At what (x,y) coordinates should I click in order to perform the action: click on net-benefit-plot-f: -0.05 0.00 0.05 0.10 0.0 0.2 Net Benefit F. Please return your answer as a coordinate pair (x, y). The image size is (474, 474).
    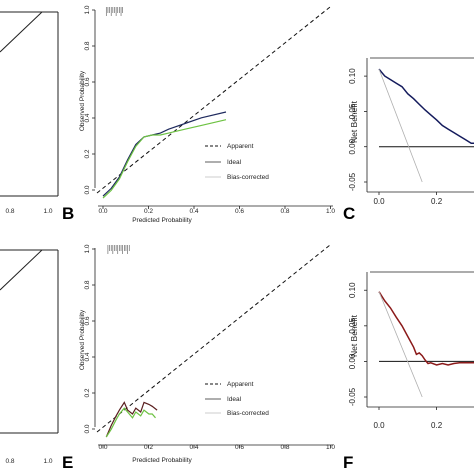
    Looking at the image, I should click on (408, 371).